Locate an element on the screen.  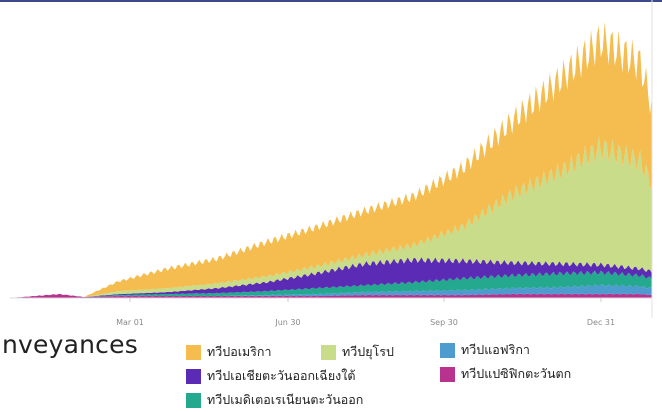
legend-label: ทวีปยุโรป is located at coordinates (368, 351).